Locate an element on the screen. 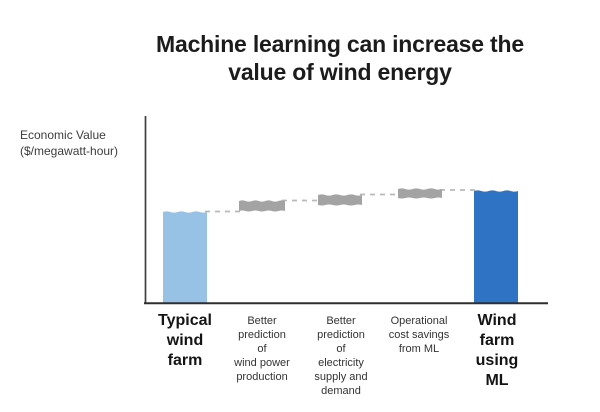  bar-typical-wind-farm is located at coordinates (185, 257).